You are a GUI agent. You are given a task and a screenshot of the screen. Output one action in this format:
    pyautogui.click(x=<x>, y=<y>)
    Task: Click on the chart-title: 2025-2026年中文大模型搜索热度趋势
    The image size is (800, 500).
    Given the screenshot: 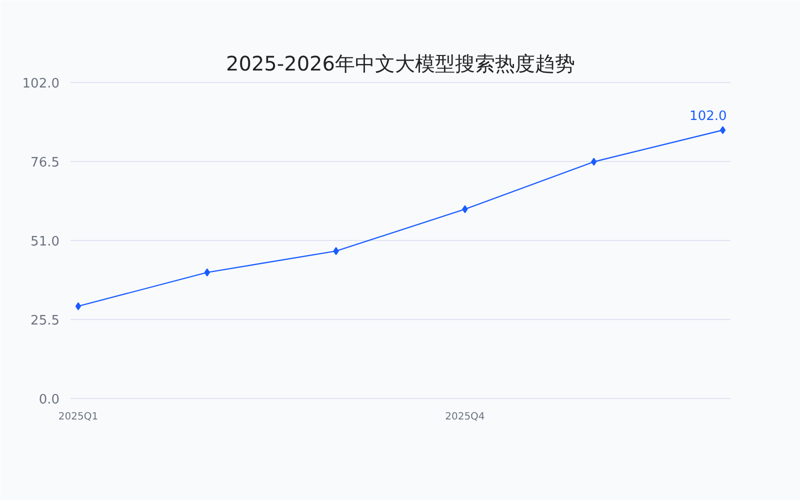 What is the action you would take?
    pyautogui.click(x=401, y=64)
    